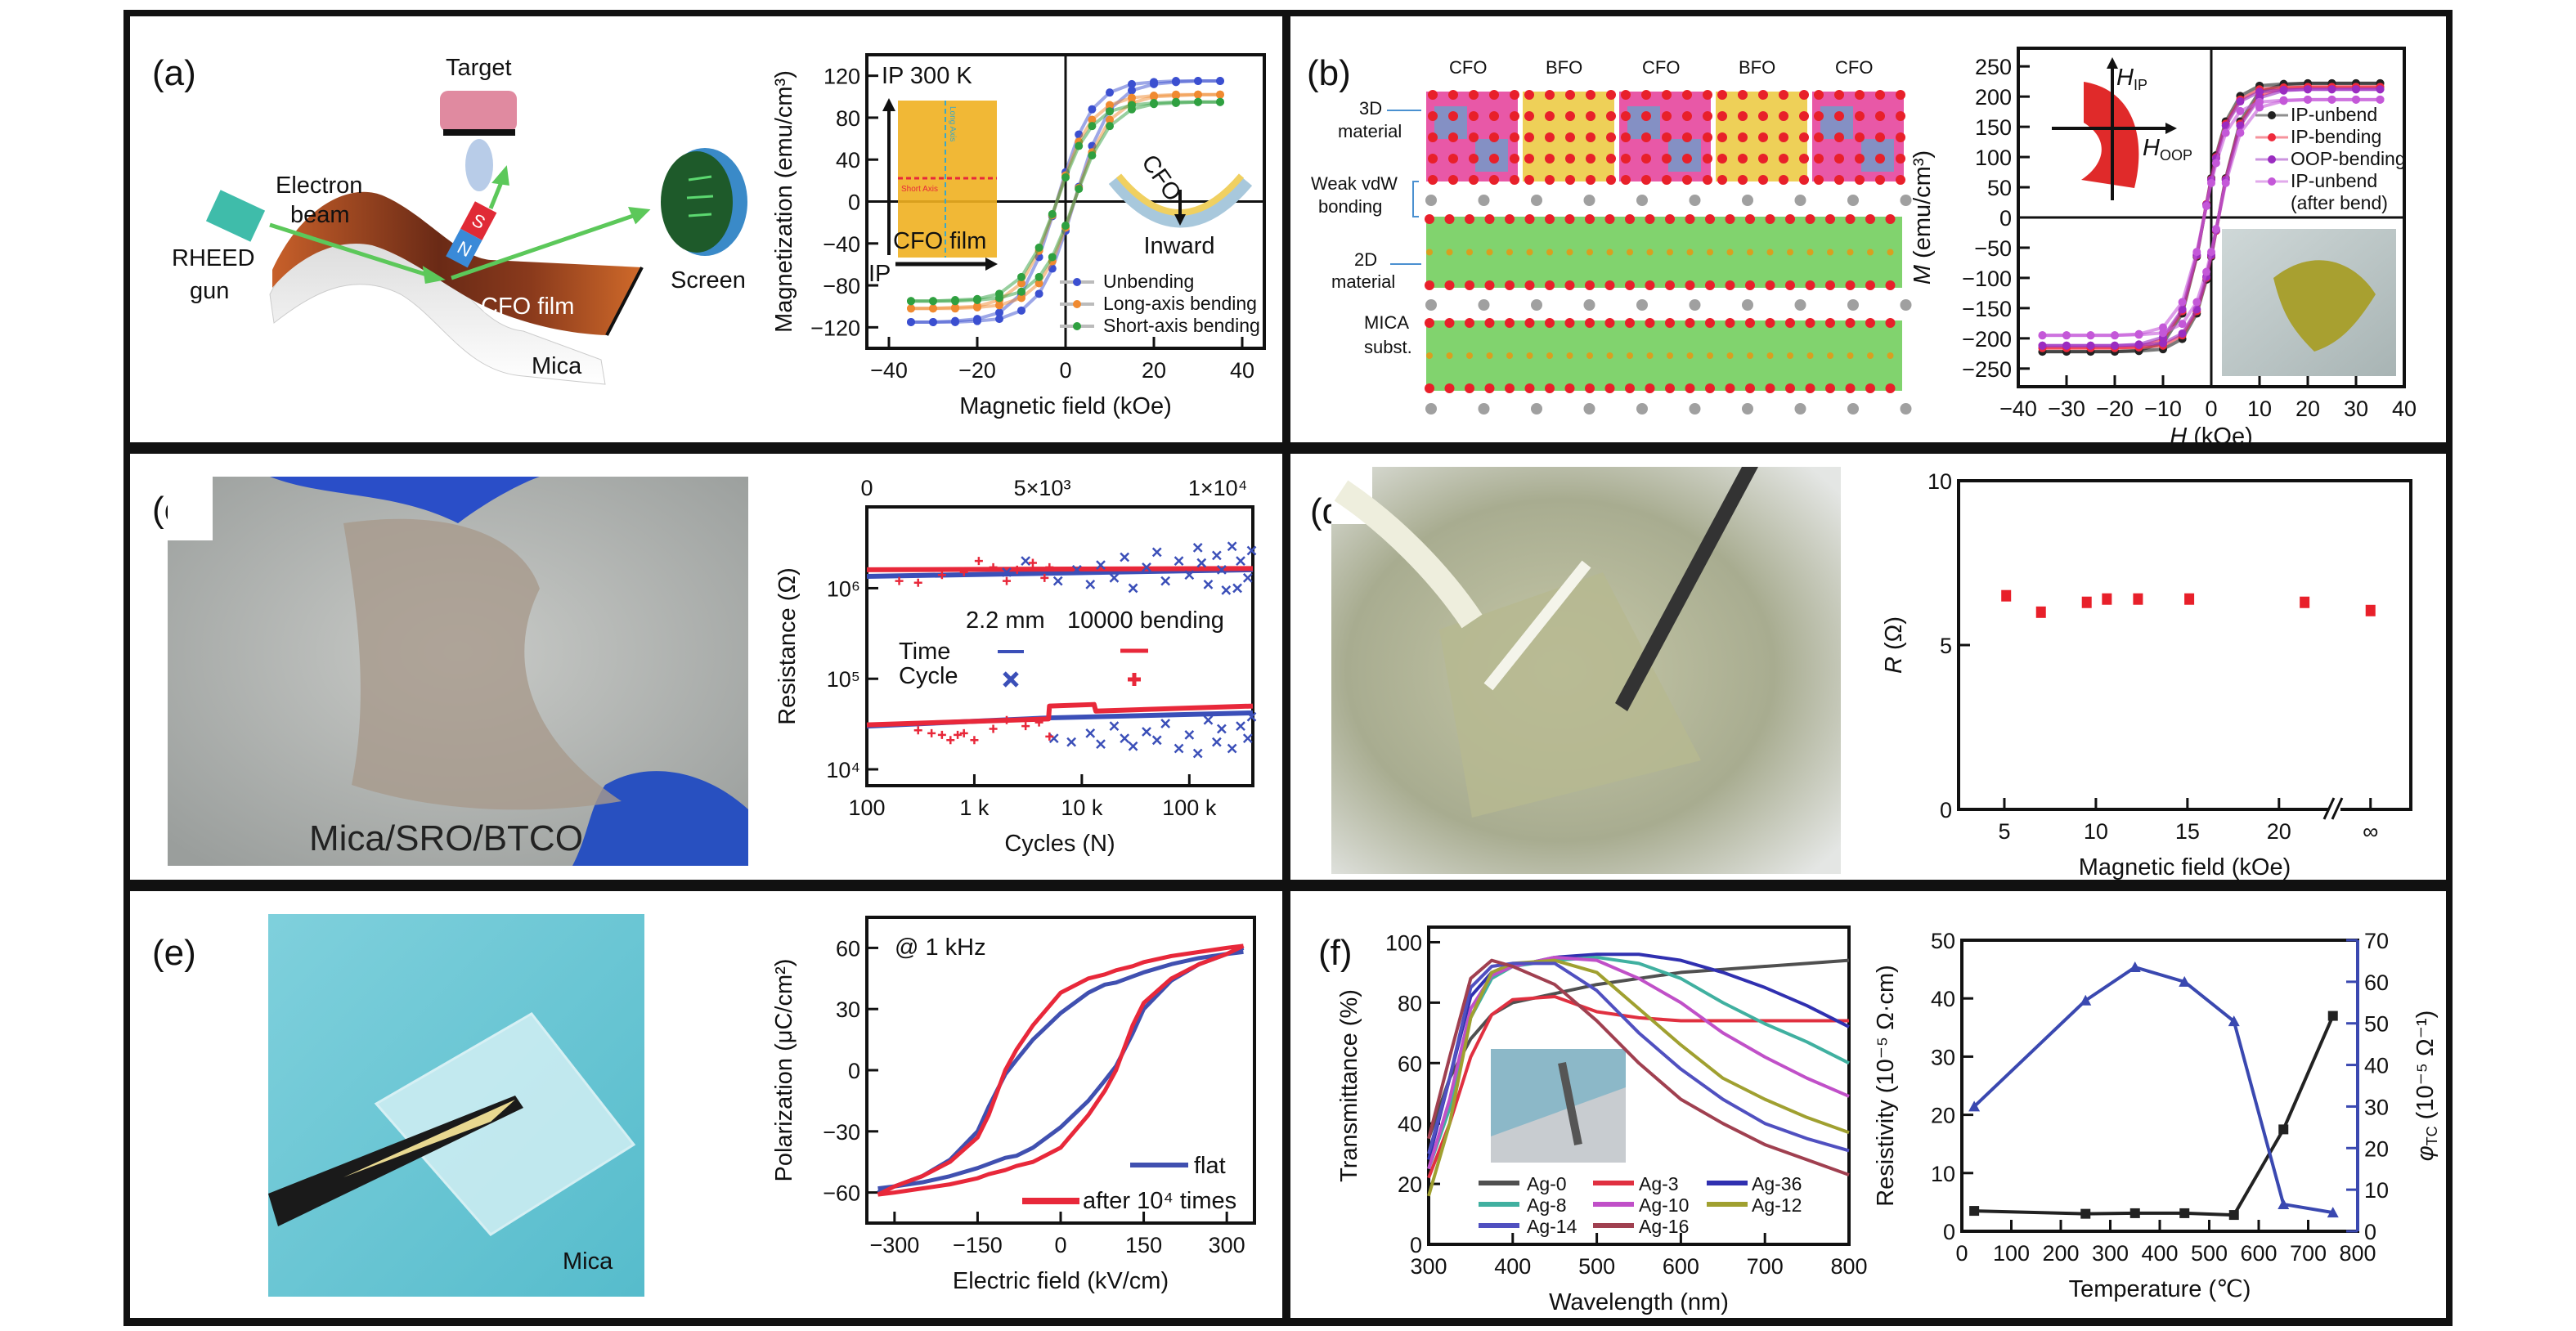 The image size is (2576, 1331). What do you see at coordinates (841, 1132) in the screenshot?
I see `y-tick-label: −30` at bounding box center [841, 1132].